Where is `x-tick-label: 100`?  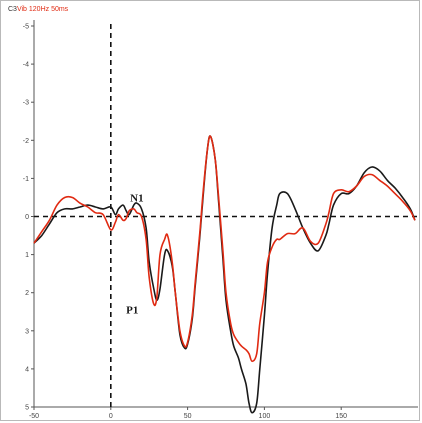
x-tick-label: 100 is located at coordinates (265, 416).